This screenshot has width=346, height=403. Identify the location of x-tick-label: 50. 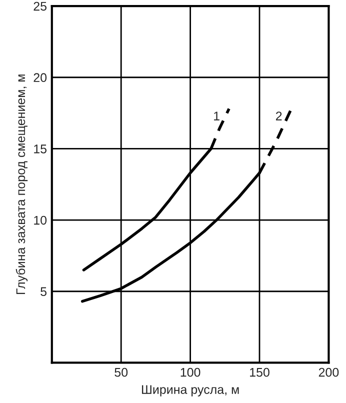
(121, 372).